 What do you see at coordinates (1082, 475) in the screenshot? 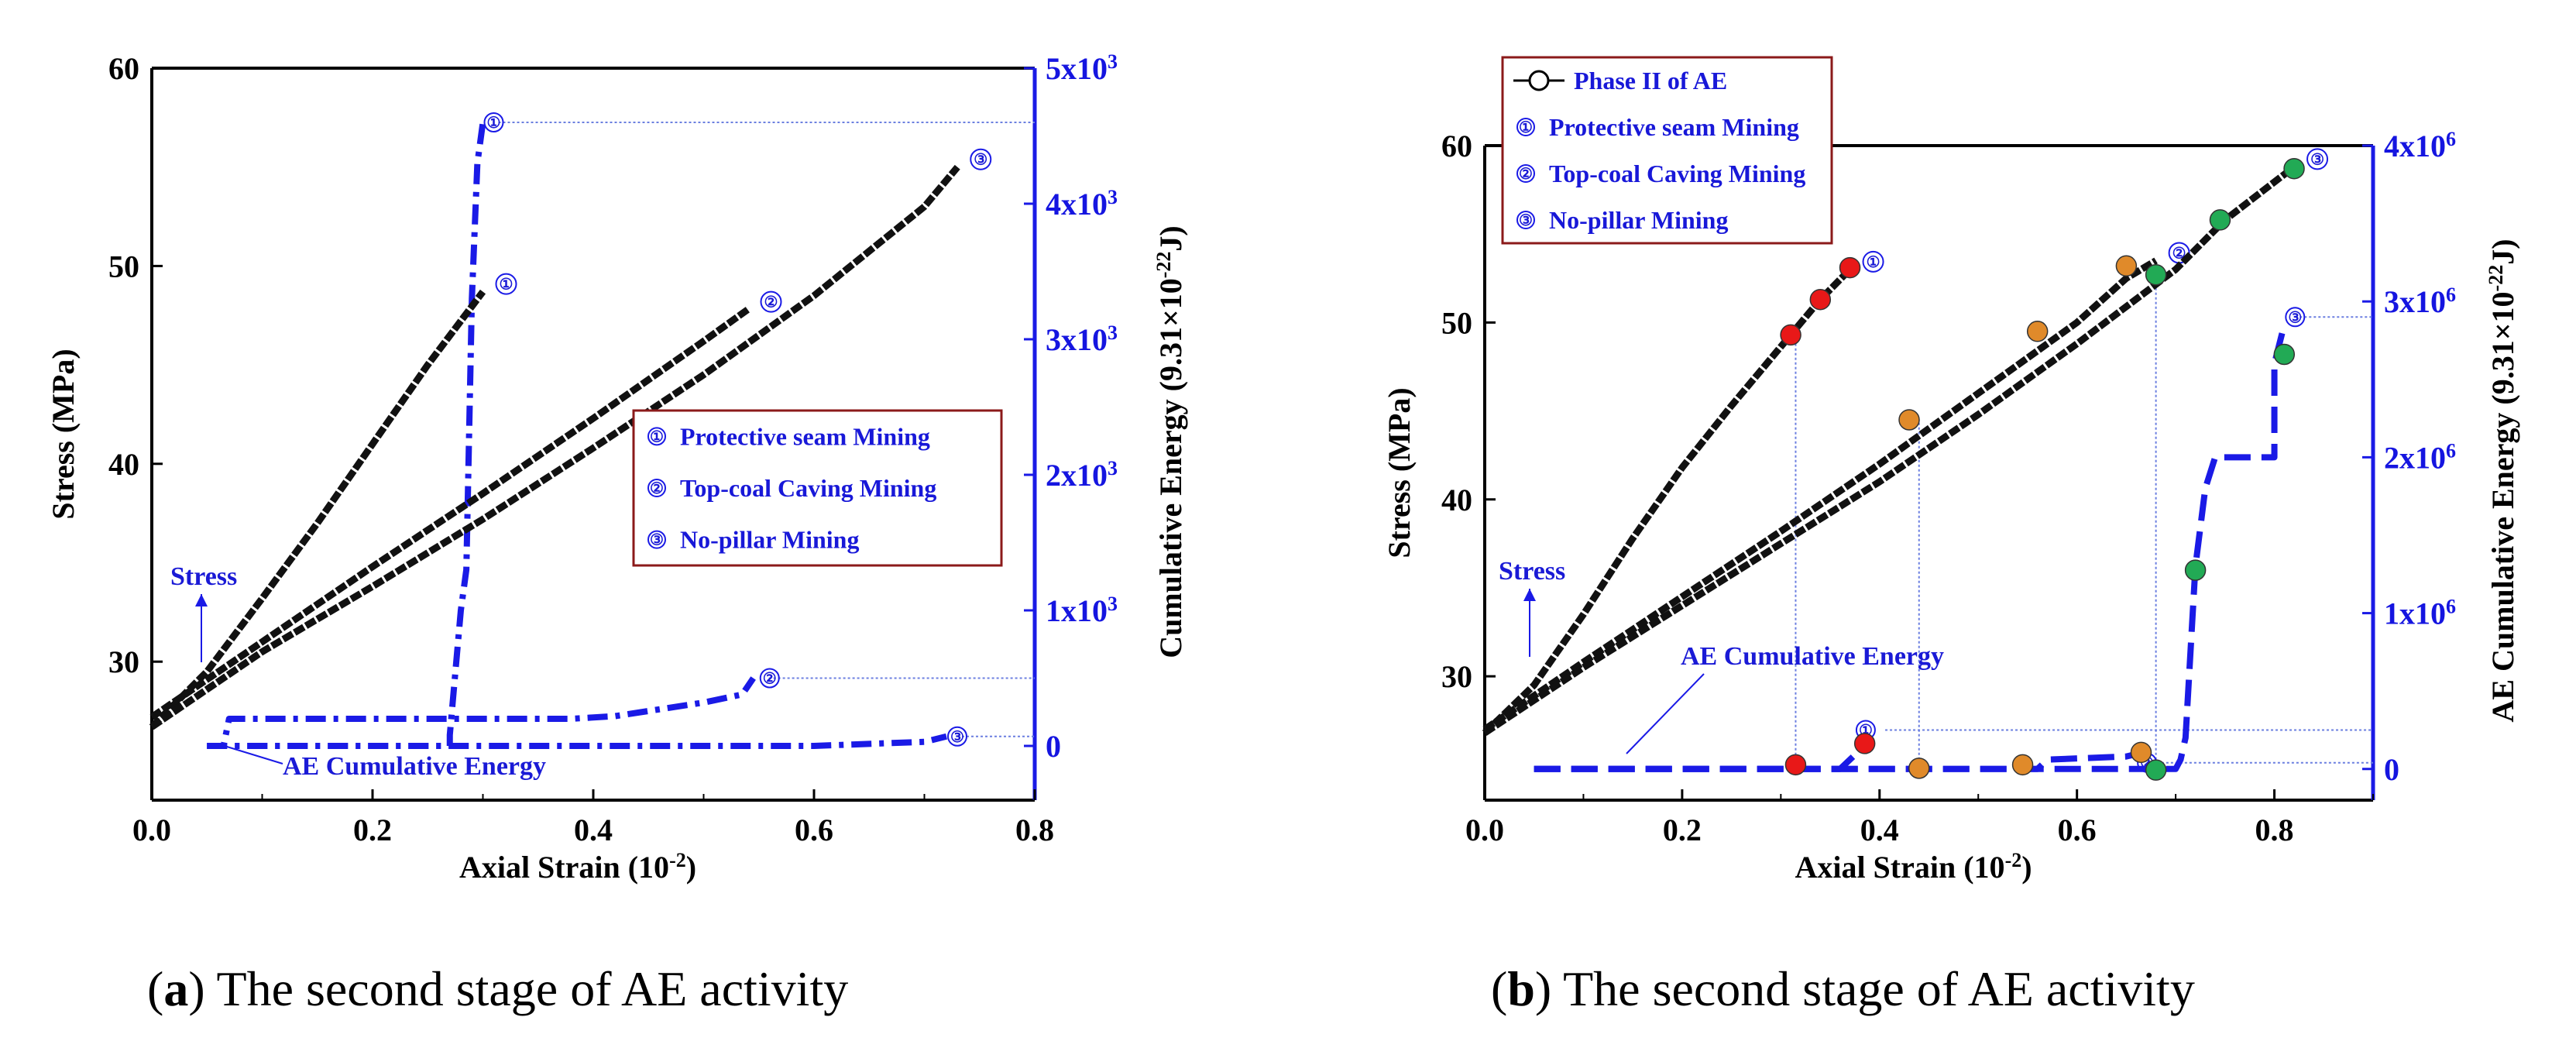
I see `y2-tick-label: 2x10³` at bounding box center [1082, 475].